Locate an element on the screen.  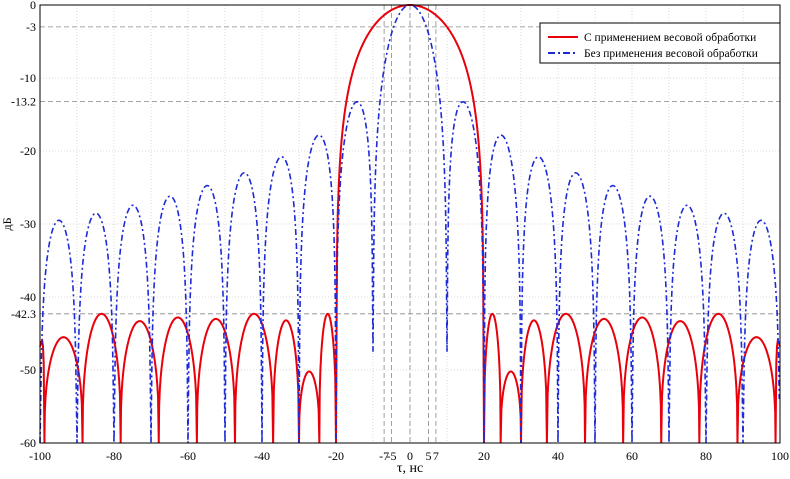
y-tick-label: -3 is located at coordinates (31, 27).